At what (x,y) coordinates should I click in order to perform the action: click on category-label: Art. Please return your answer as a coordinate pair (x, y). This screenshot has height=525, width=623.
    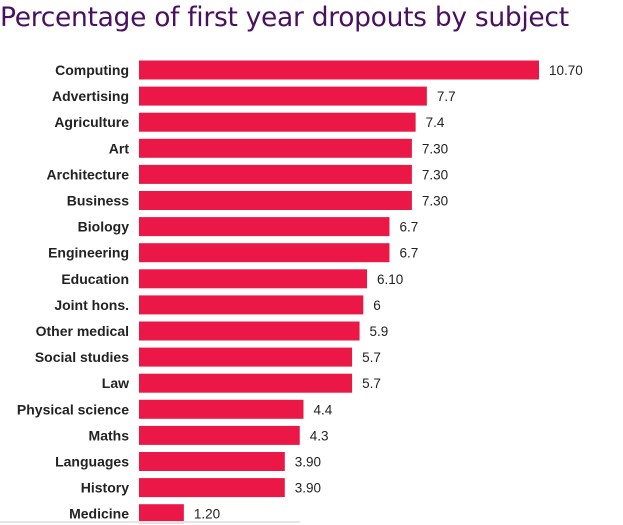
    Looking at the image, I should click on (119, 148).